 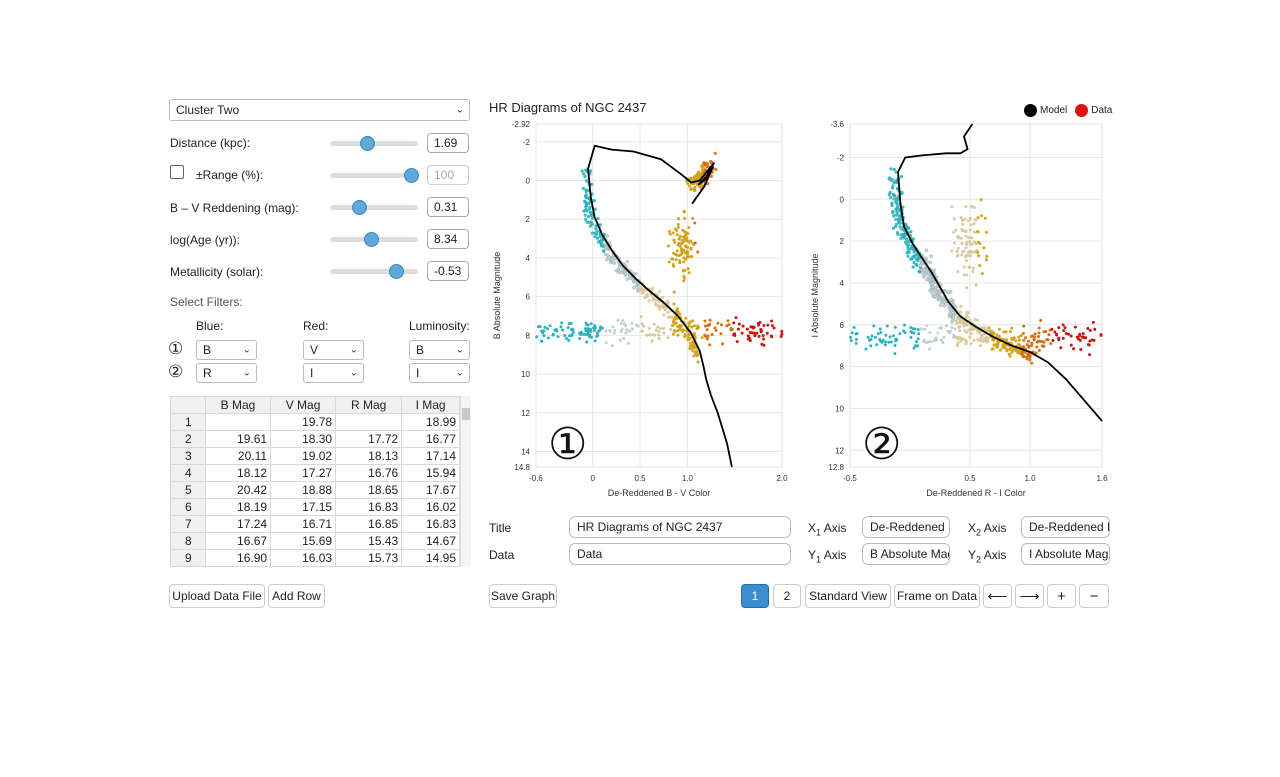 What do you see at coordinates (523, 596) in the screenshot?
I see `save-graph-button: Save Graph` at bounding box center [523, 596].